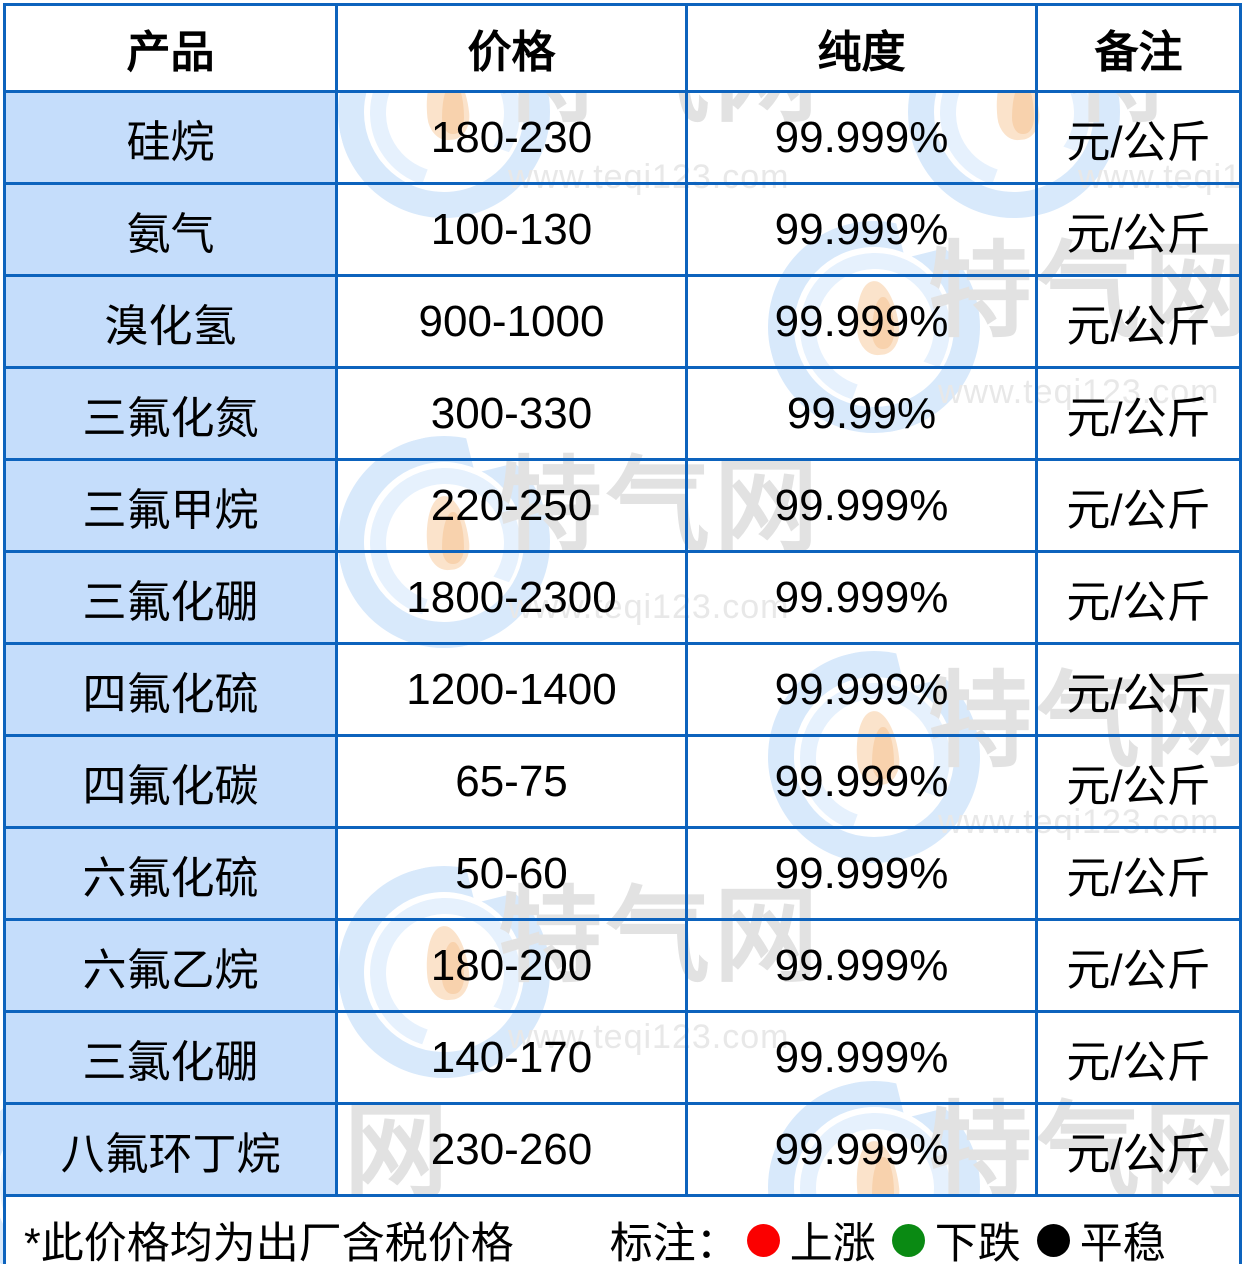 This screenshot has width=1242, height=1264. What do you see at coordinates (861, 413) in the screenshot?
I see `cell-purity: 99.99%` at bounding box center [861, 413].